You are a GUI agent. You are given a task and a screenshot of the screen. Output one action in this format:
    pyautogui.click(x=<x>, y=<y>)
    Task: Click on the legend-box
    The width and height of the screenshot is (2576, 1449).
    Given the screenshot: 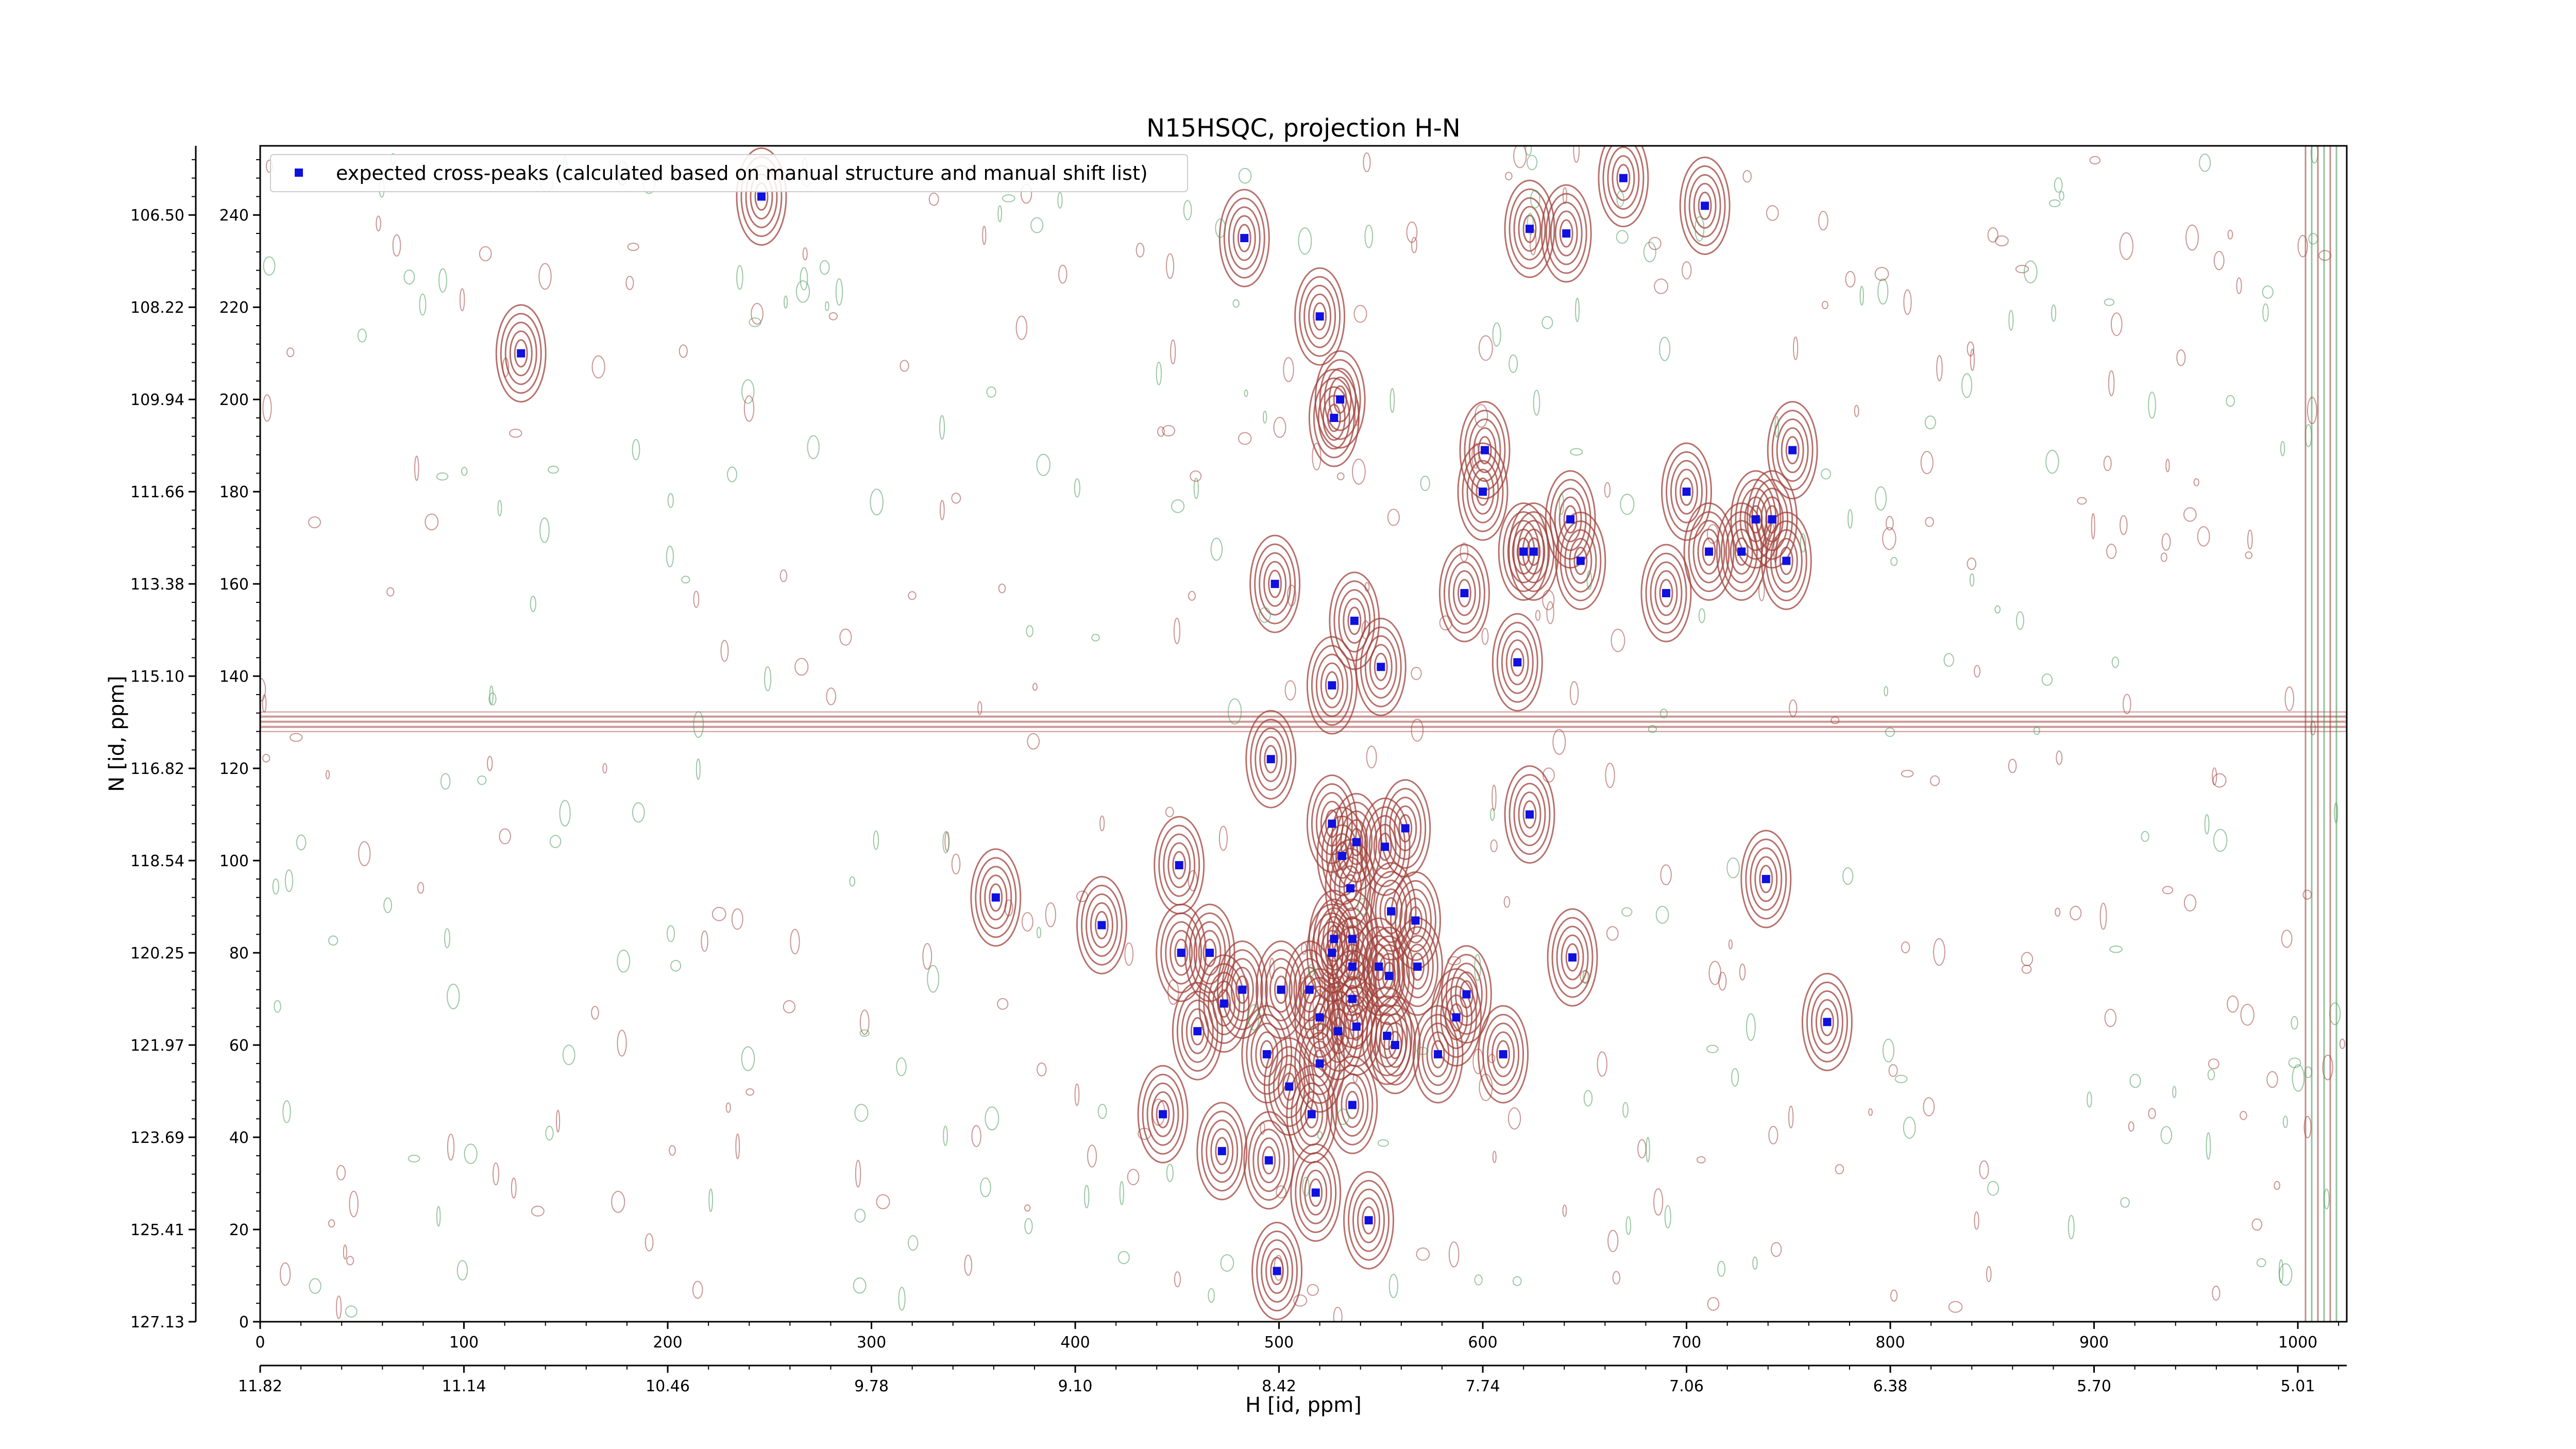 What is the action you would take?
    pyautogui.click(x=729, y=173)
    